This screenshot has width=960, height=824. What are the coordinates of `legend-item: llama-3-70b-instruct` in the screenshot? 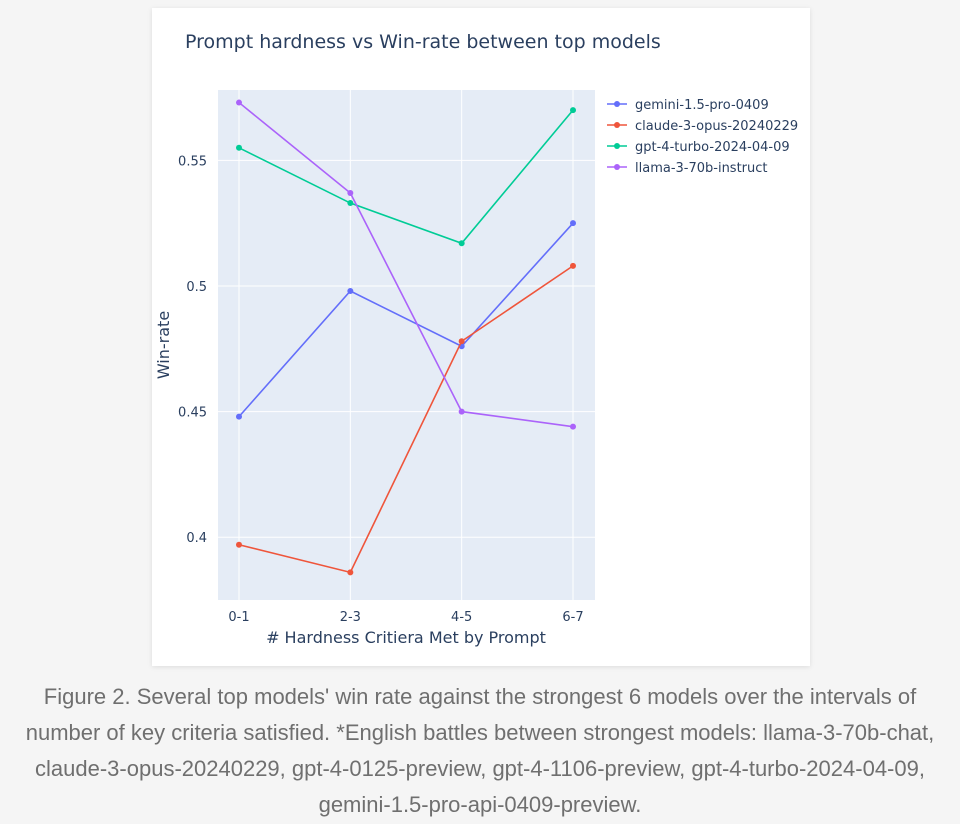 It's located at (687, 168).